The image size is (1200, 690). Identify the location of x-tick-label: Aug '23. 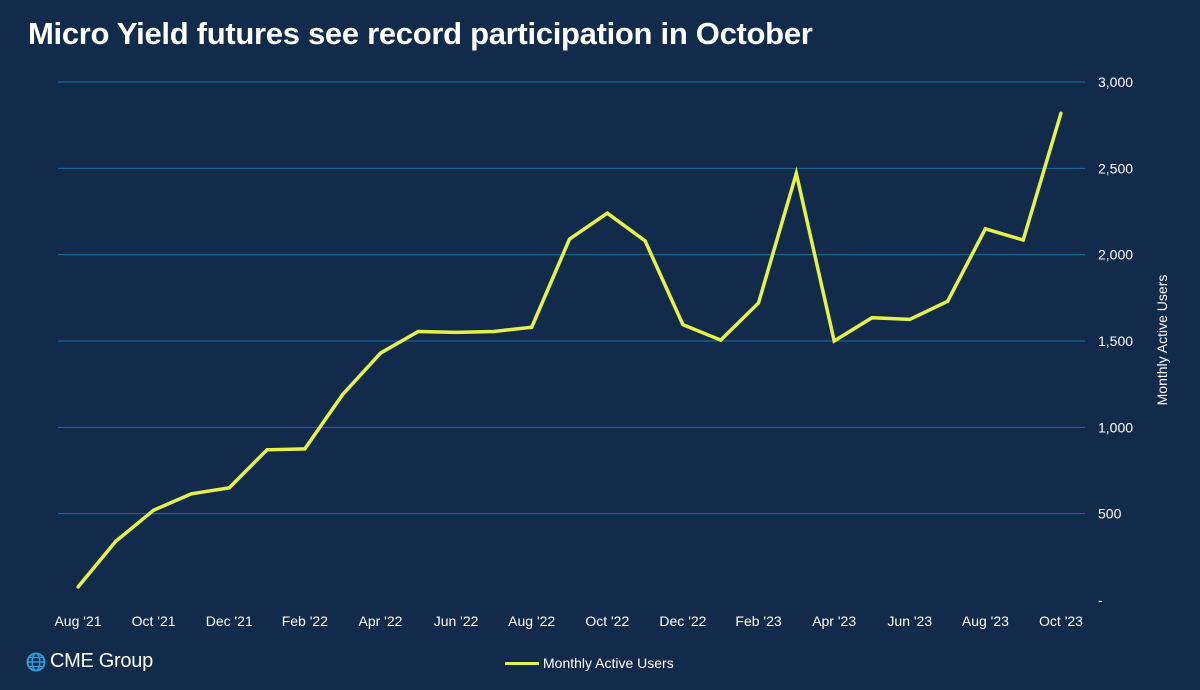
(985, 621).